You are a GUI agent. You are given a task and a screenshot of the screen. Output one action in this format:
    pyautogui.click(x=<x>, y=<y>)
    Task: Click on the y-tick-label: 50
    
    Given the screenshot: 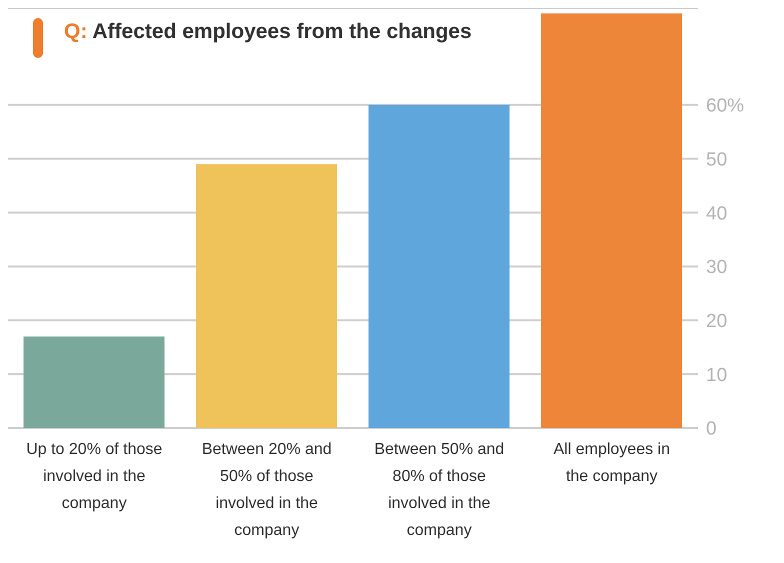 What is the action you would take?
    pyautogui.click(x=717, y=160)
    